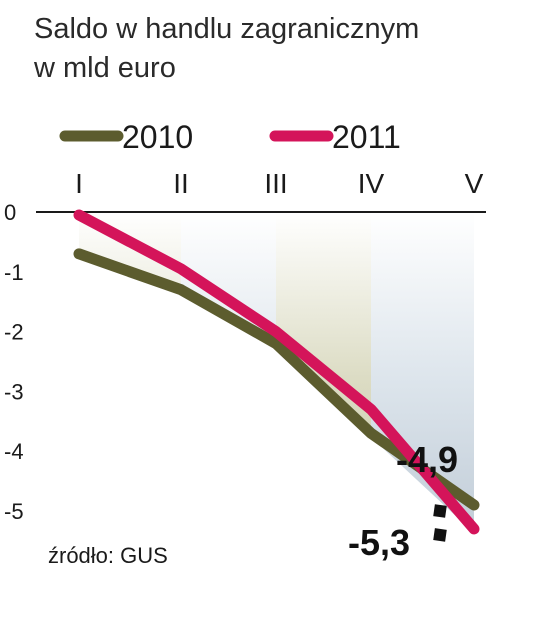  I want to click on y-tick-label: -2, so click(14, 332).